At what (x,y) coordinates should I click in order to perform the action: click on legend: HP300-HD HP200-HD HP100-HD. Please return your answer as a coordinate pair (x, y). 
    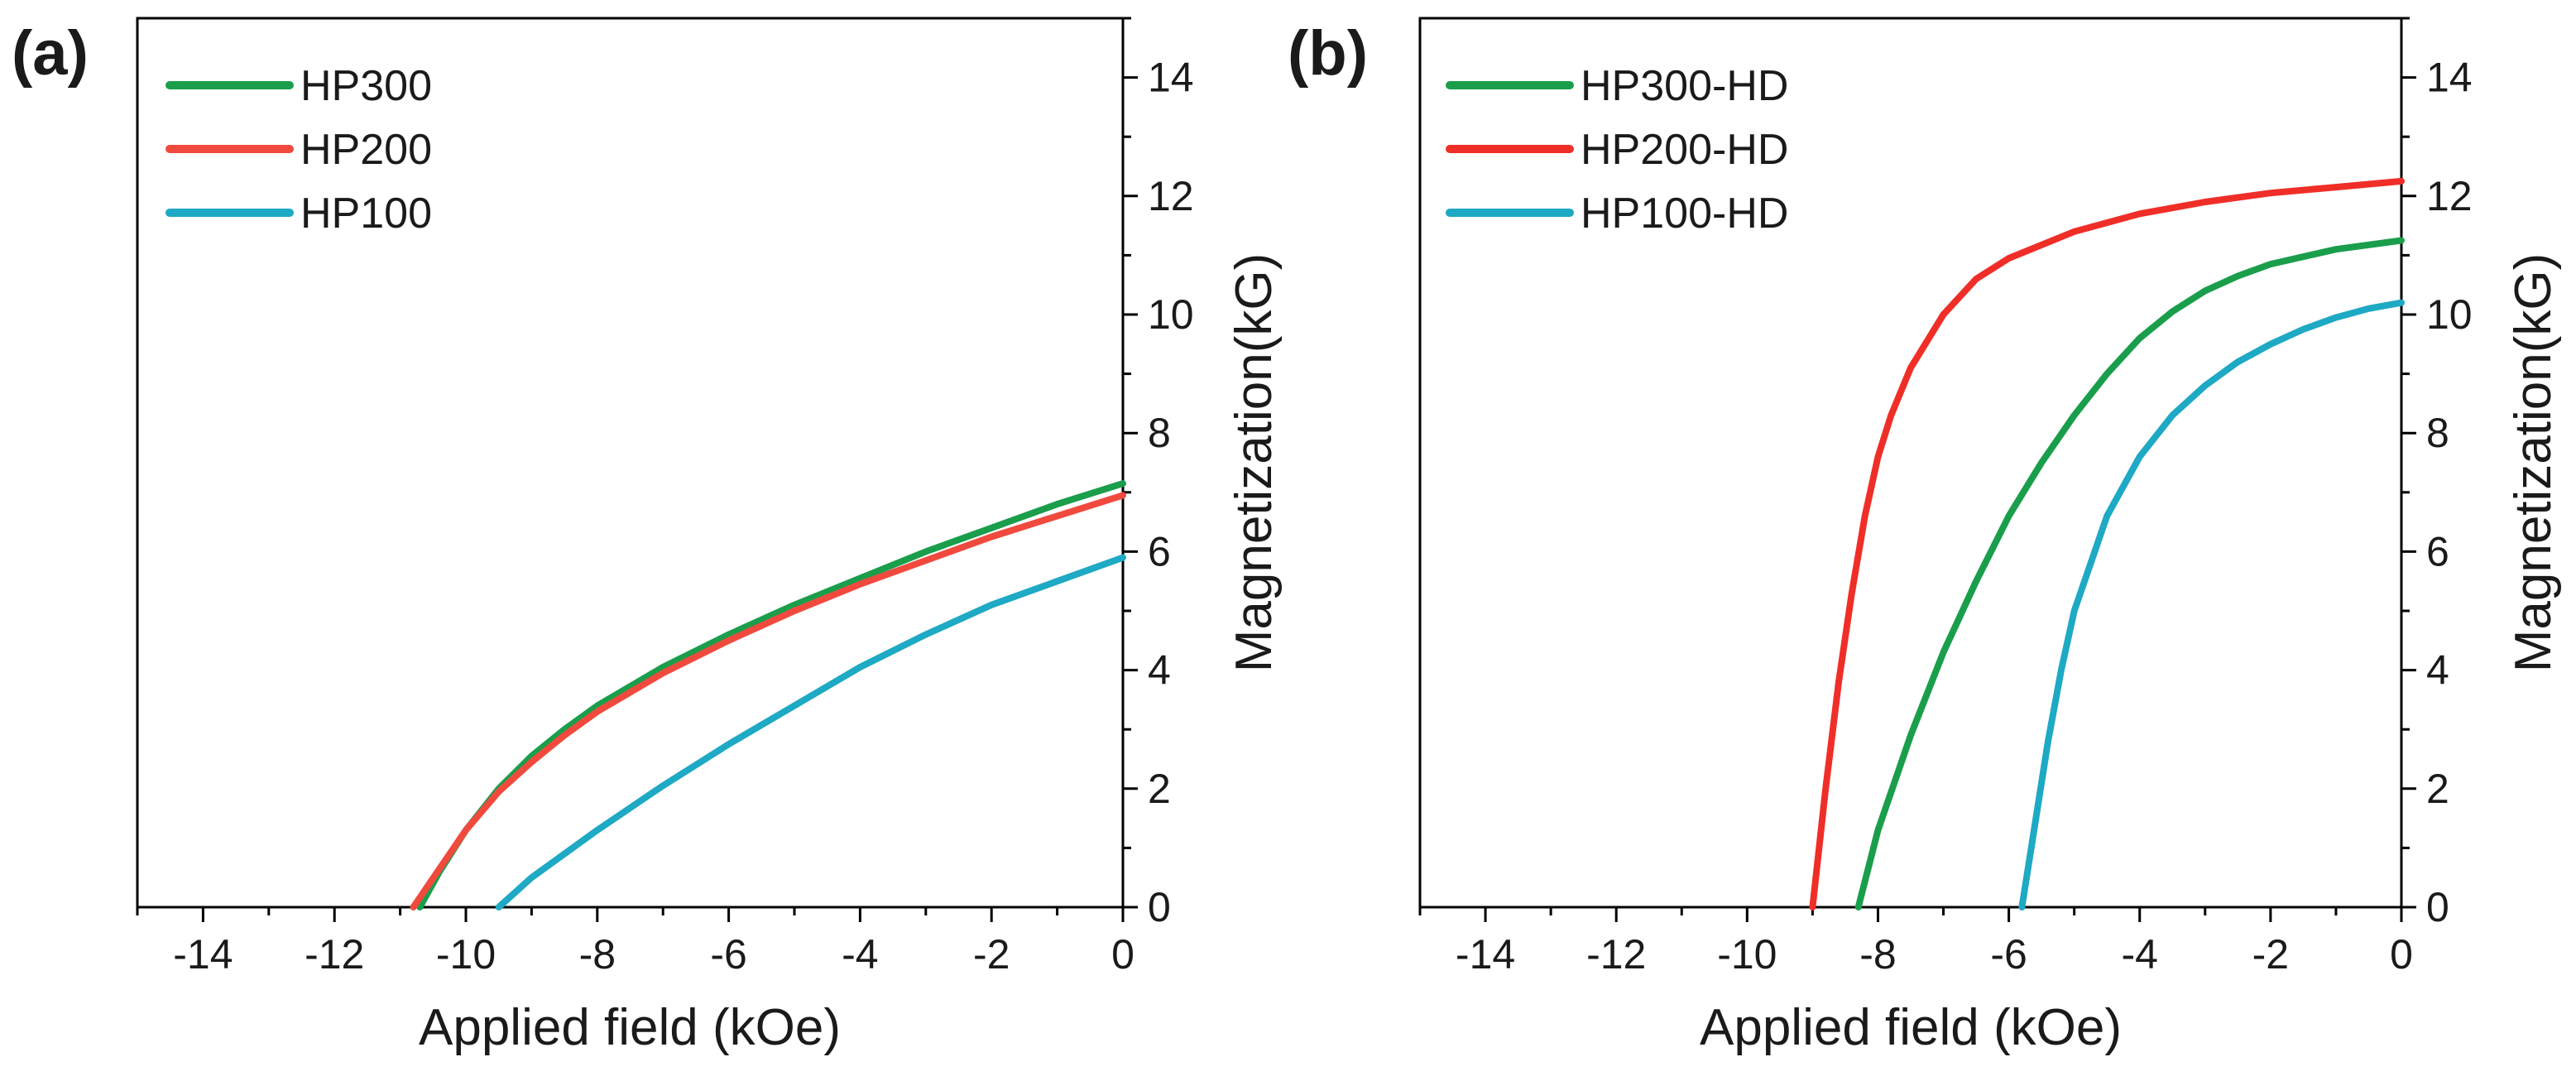
    Looking at the image, I should click on (1617, 150).